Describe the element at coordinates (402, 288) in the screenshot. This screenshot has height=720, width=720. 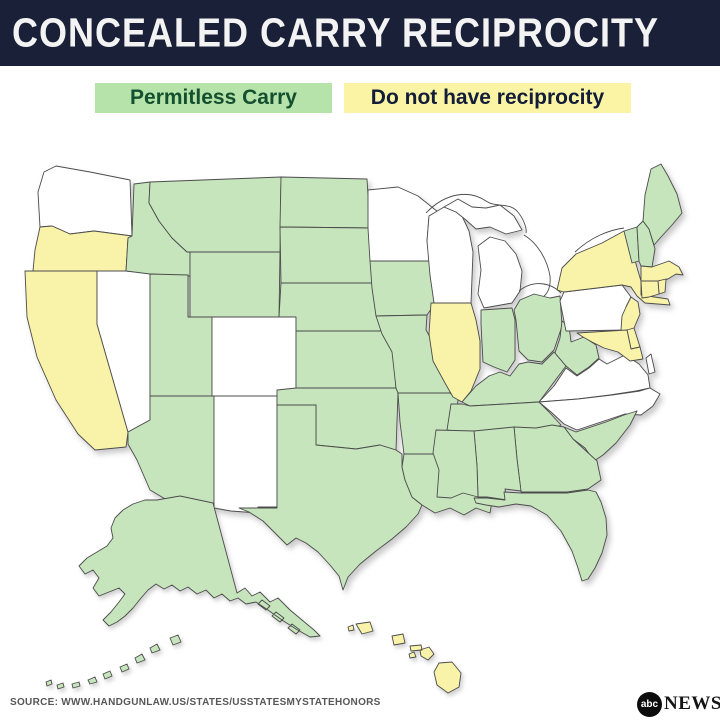
I see `state-iowa` at that location.